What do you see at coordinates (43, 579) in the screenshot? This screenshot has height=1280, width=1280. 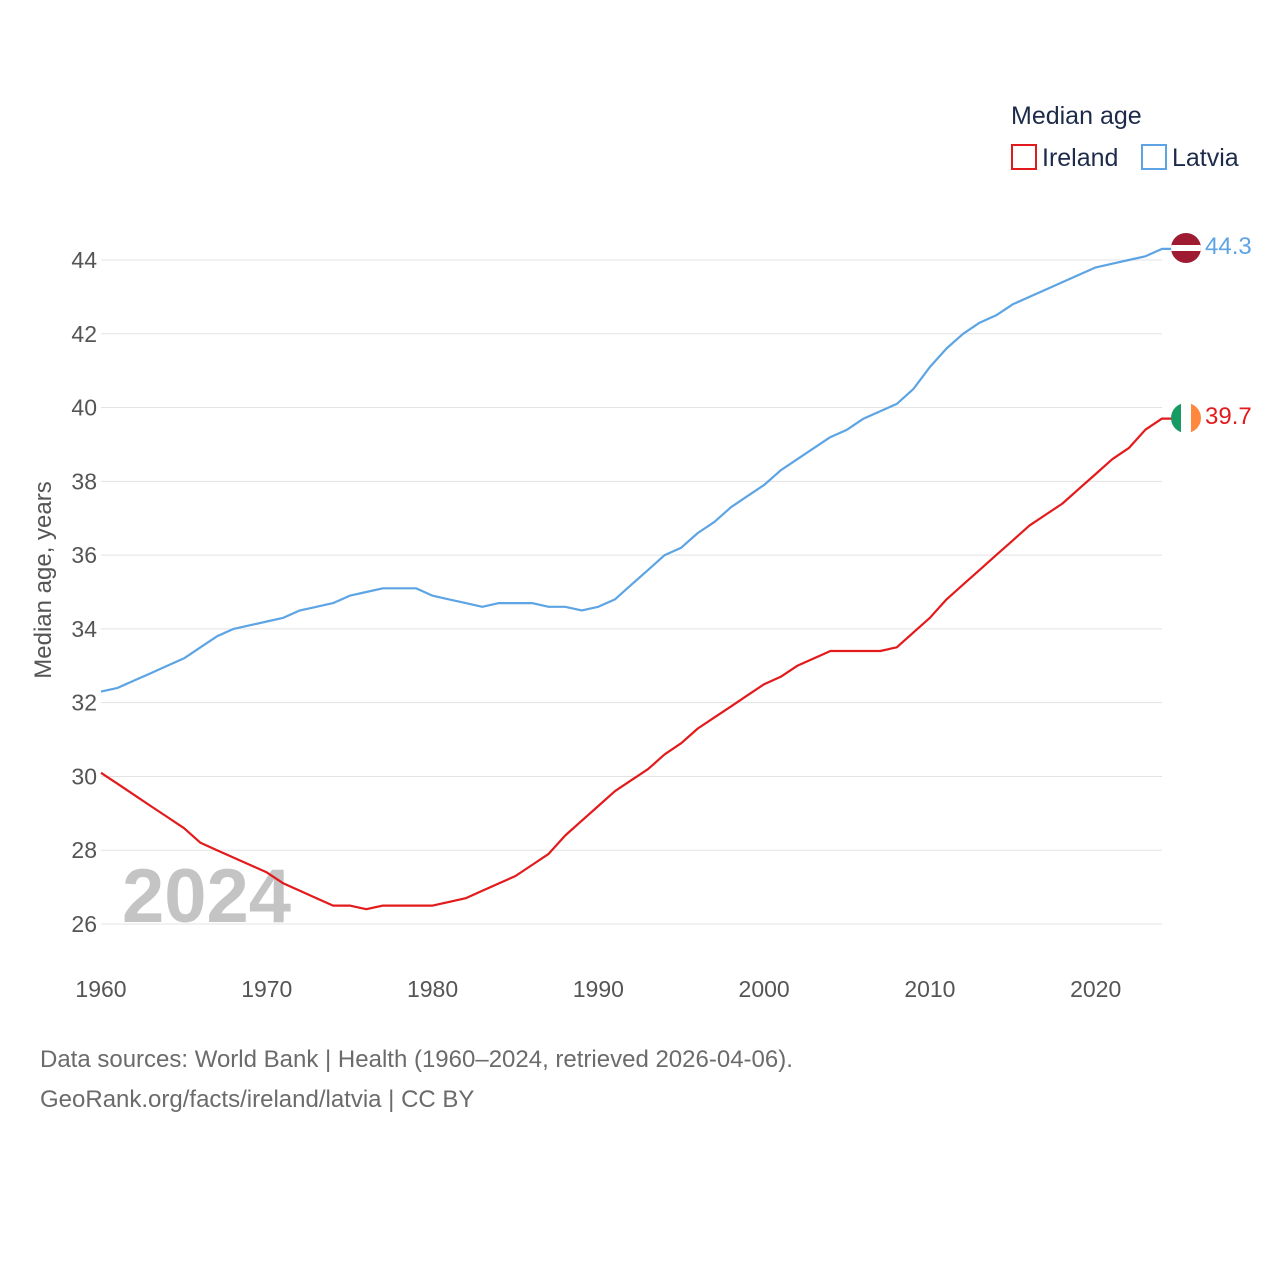 I see `y-axis-title: Median age, years` at bounding box center [43, 579].